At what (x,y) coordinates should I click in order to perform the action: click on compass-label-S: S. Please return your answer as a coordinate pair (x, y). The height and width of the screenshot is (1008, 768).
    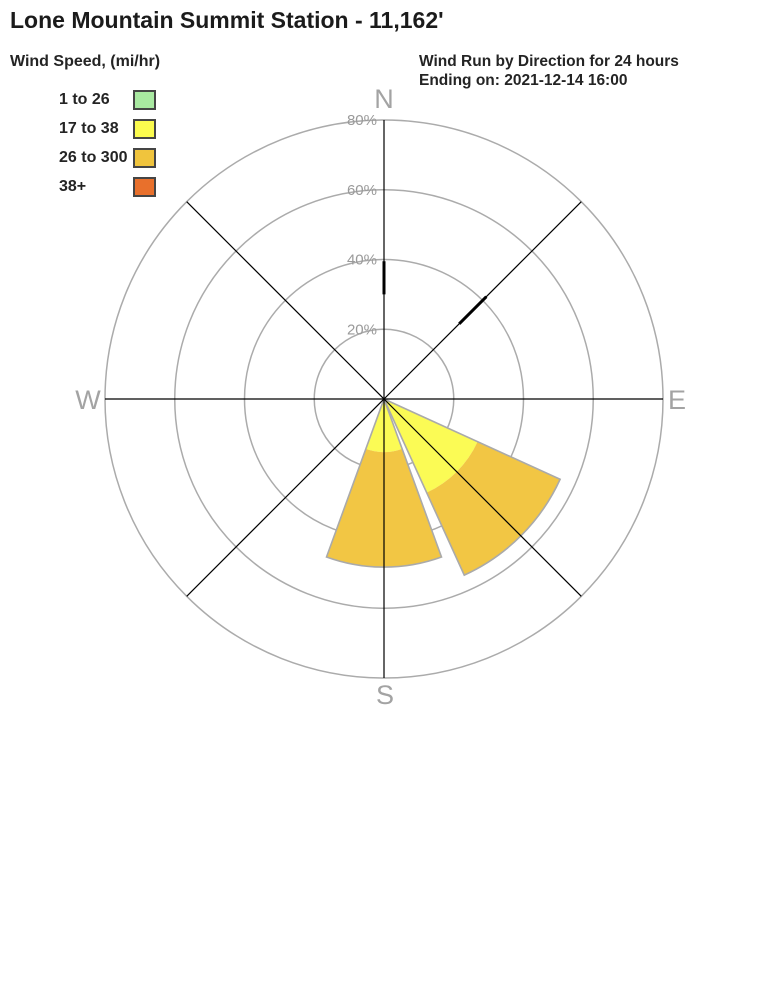
    Looking at the image, I should click on (385, 695).